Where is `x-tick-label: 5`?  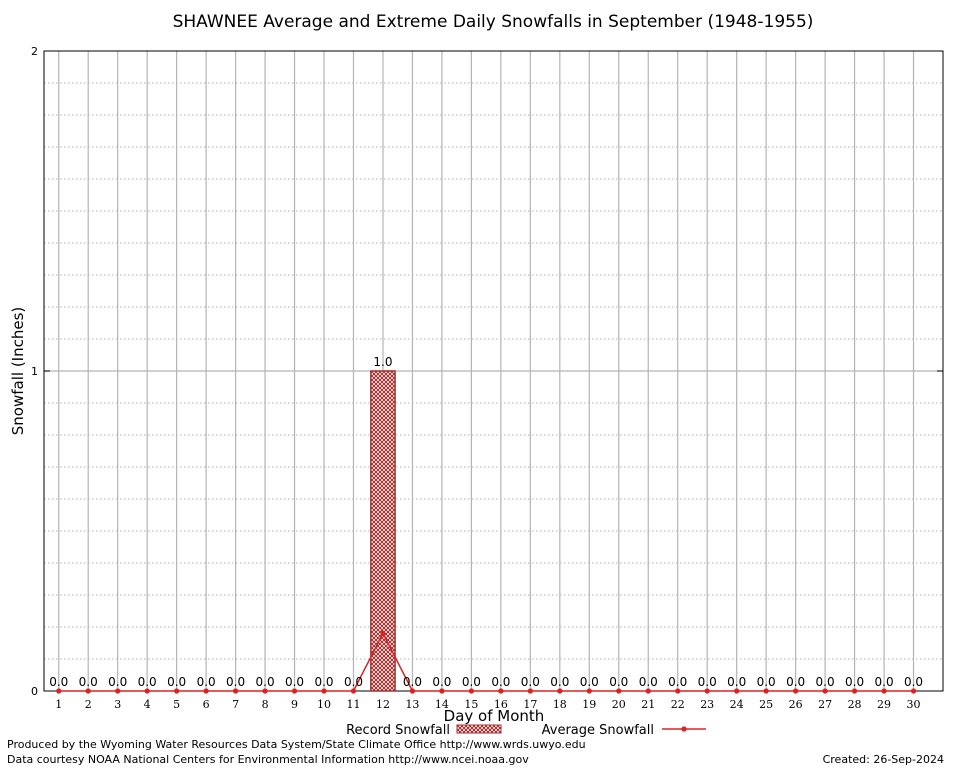 x-tick-label: 5 is located at coordinates (176, 704).